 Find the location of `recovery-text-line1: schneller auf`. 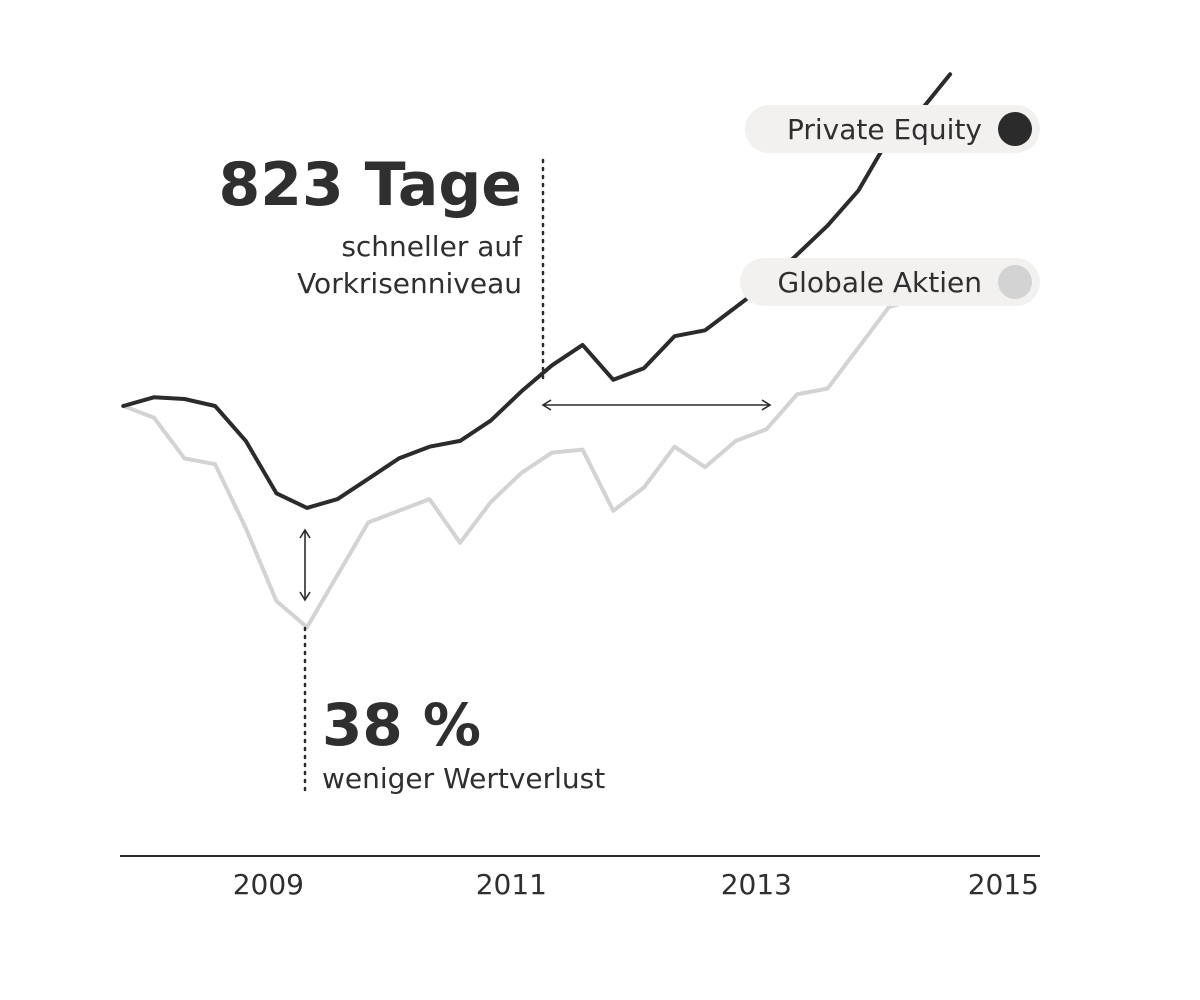

recovery-text-line1: schneller auf is located at coordinates (432, 246).